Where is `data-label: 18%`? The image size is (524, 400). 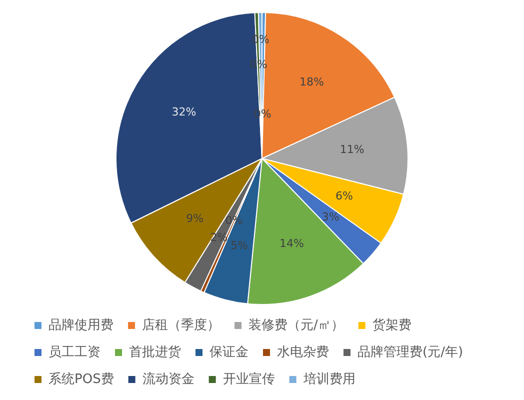 data-label: 18% is located at coordinates (311, 82).